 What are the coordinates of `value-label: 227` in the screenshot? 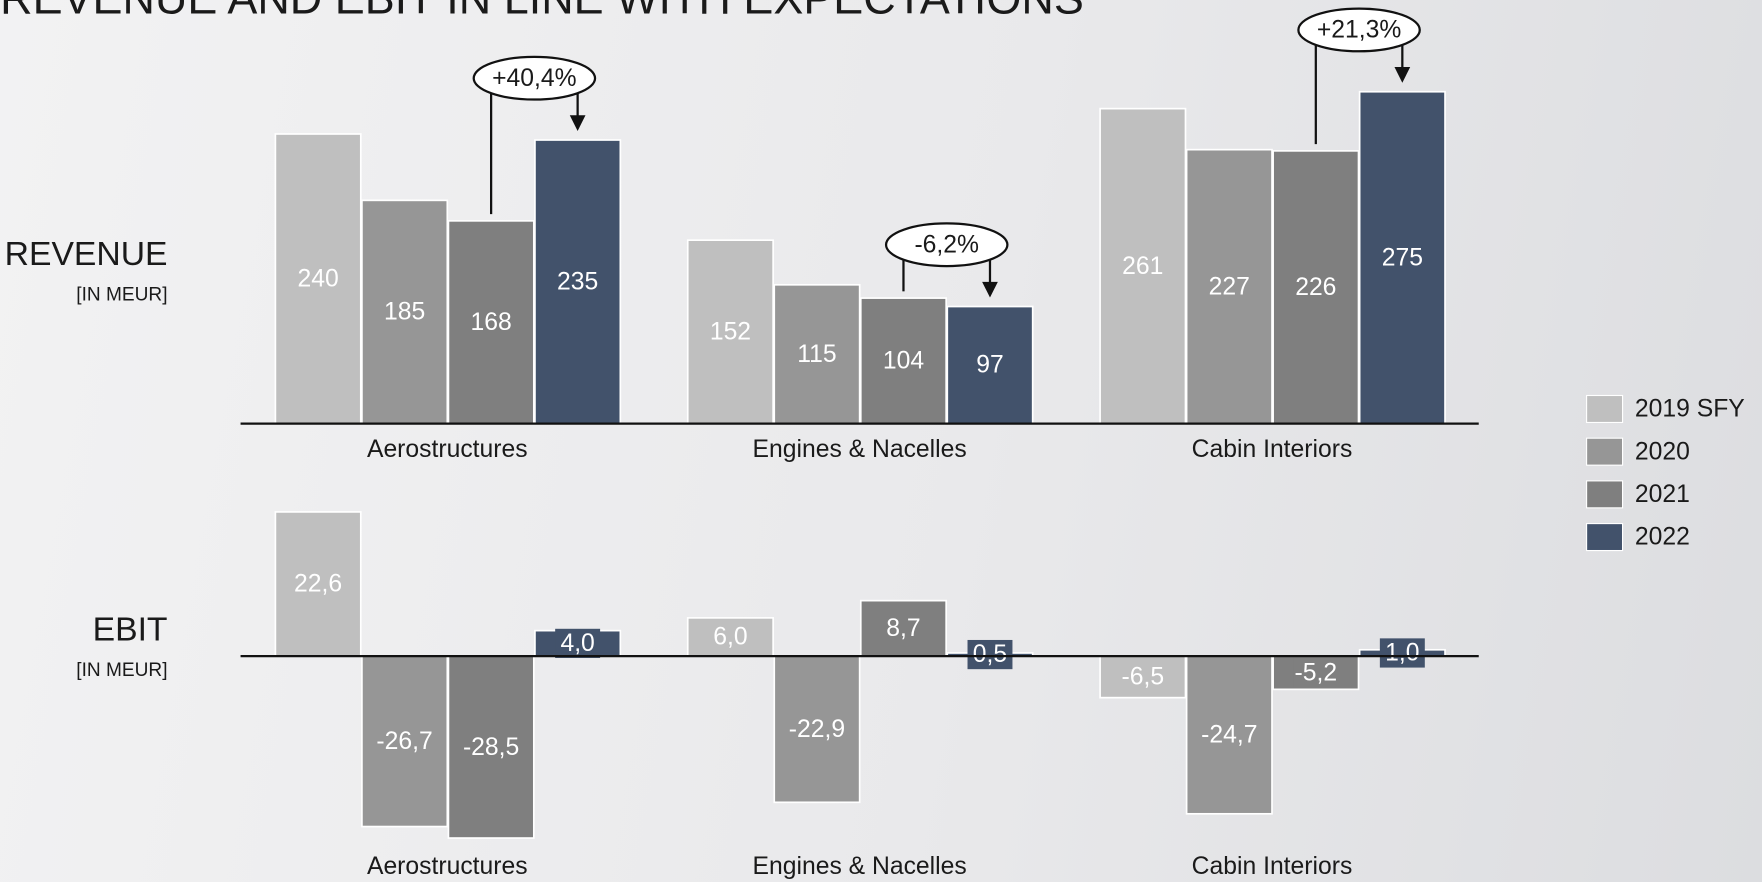 It's located at (1229, 286).